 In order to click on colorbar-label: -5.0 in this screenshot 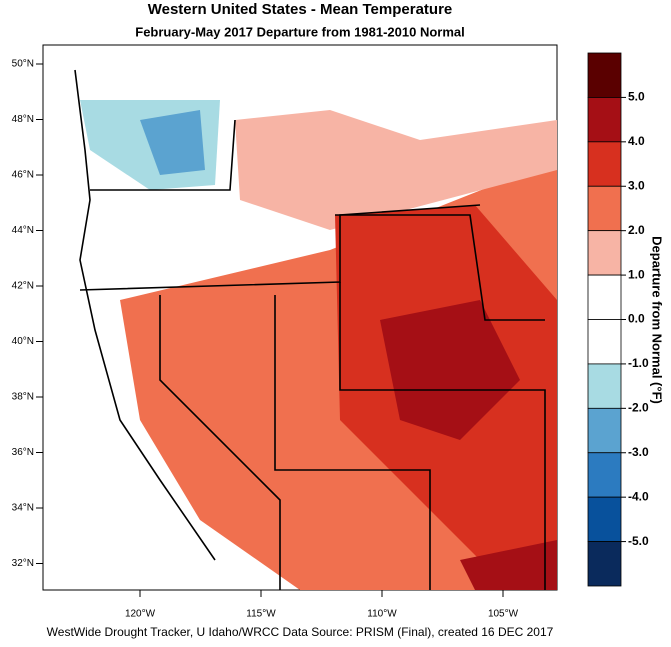, I will do `click(638, 541)`.